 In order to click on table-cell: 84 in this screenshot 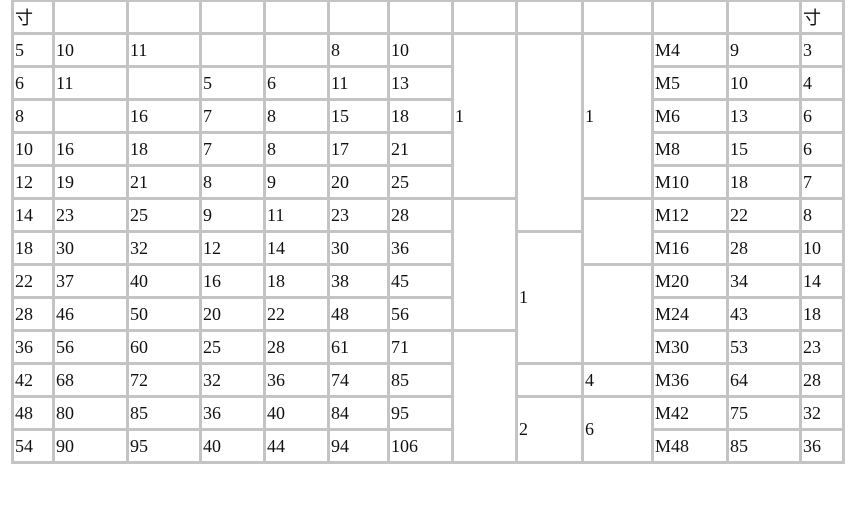, I will do `click(358, 413)`.